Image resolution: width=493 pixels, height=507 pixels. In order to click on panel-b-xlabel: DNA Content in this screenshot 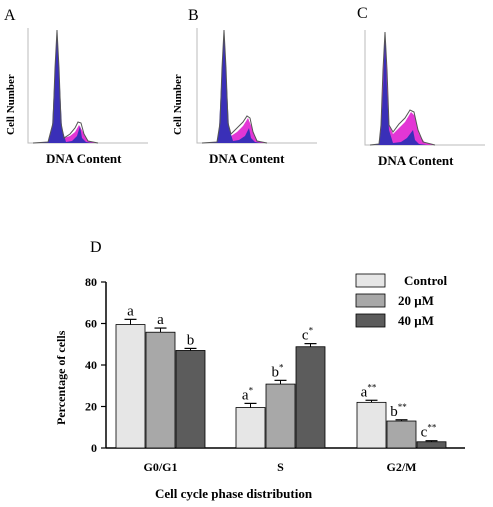, I will do `click(247, 158)`.